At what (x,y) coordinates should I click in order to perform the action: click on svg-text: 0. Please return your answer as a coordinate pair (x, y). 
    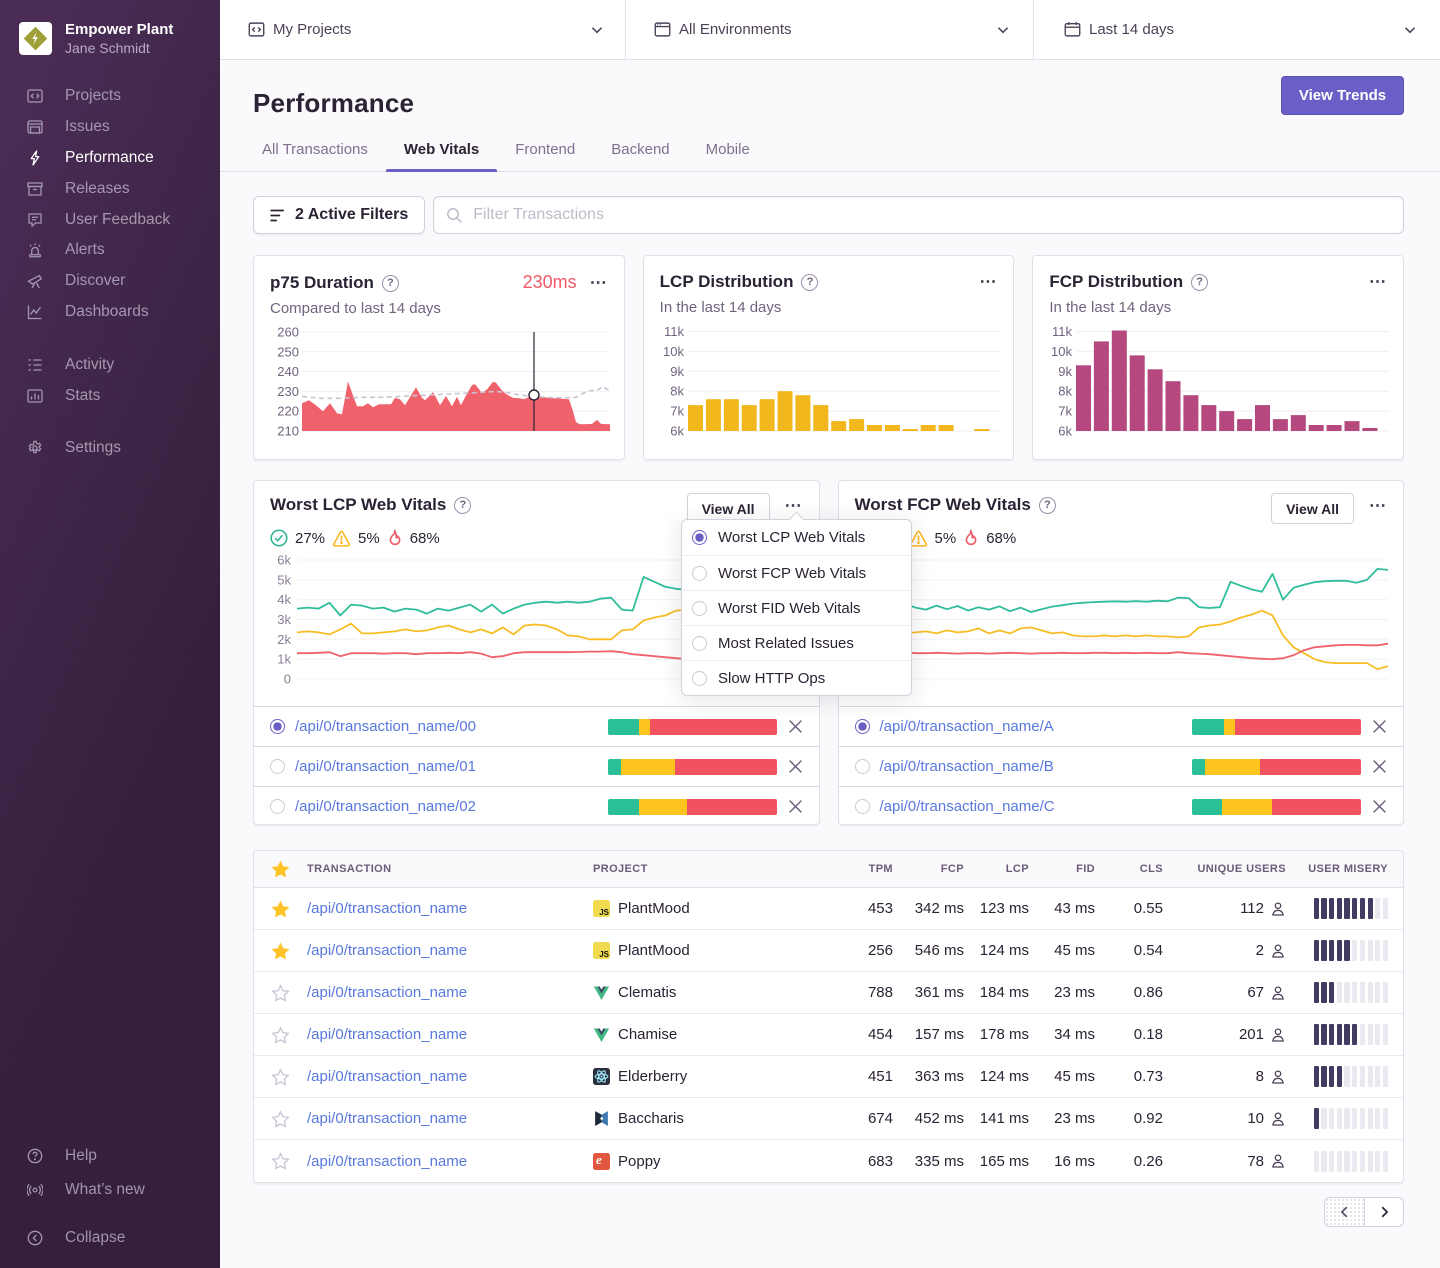
    Looking at the image, I should click on (287, 679).